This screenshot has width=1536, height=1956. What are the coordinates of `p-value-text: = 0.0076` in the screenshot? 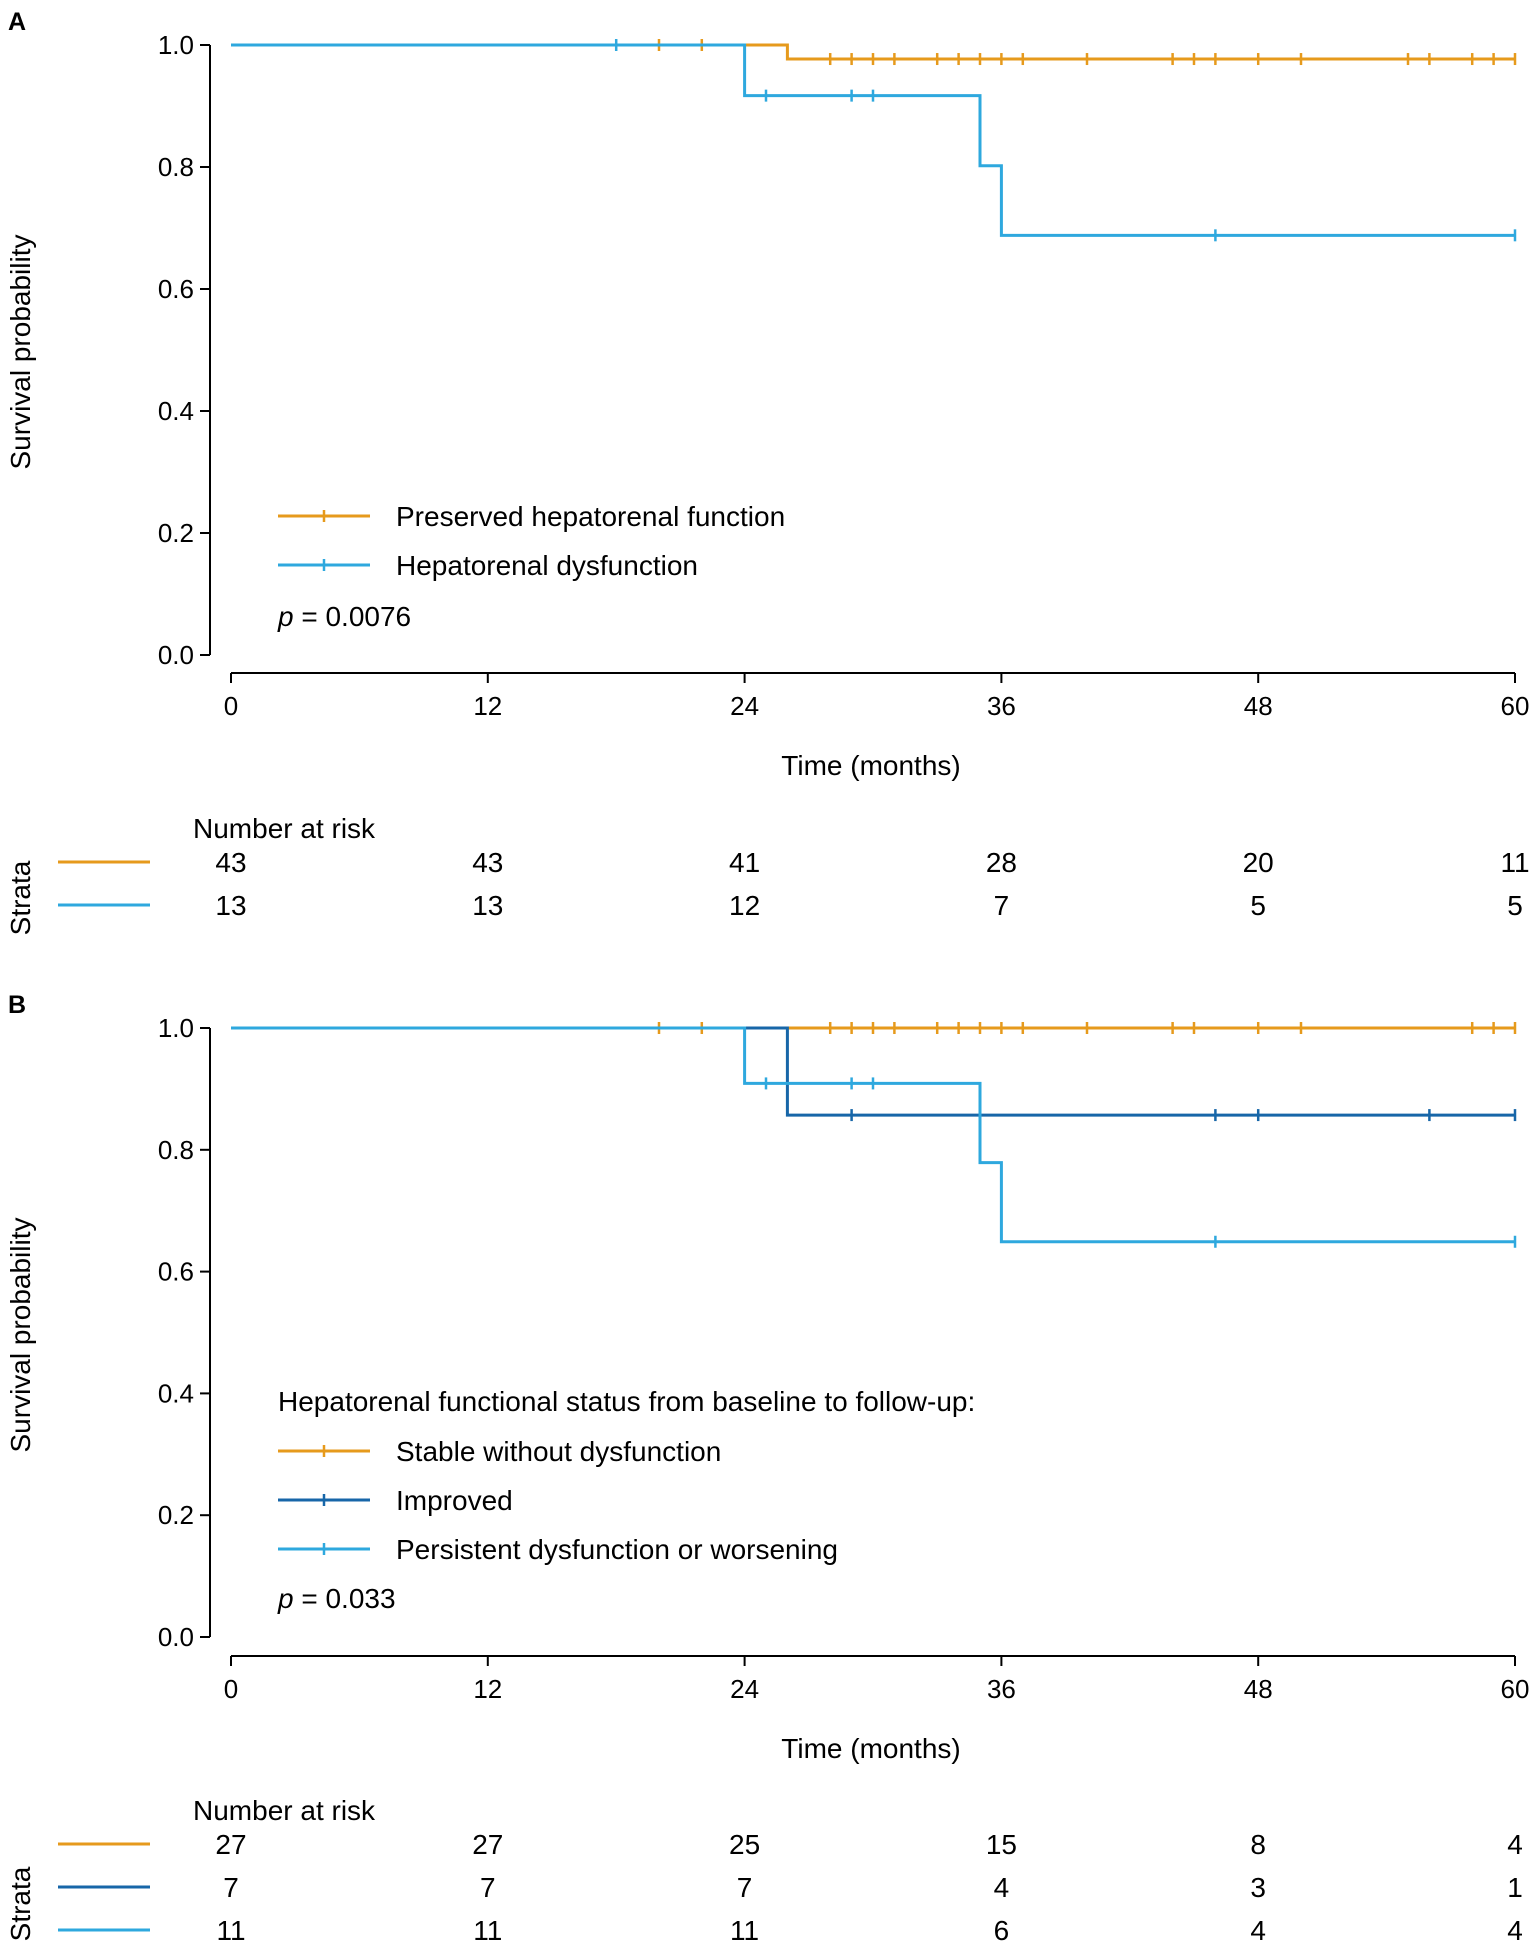 It's located at (353, 616).